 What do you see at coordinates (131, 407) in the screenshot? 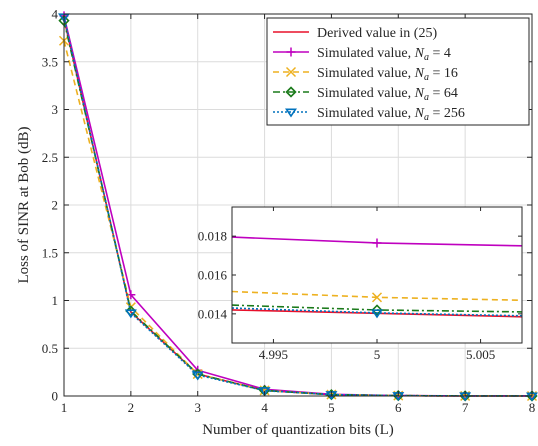
I see `x-tick-label: 2` at bounding box center [131, 407].